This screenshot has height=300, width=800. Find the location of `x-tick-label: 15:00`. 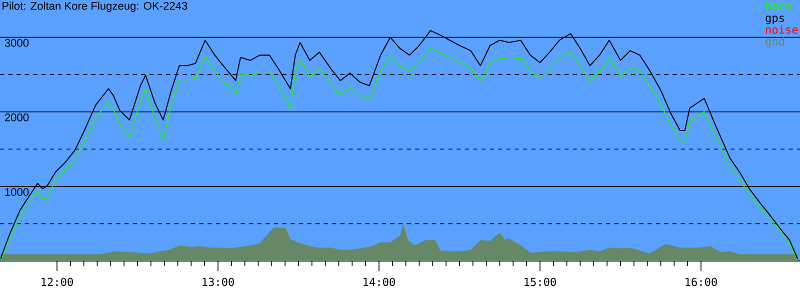

x-tick-label: 15:00 is located at coordinates (540, 282).